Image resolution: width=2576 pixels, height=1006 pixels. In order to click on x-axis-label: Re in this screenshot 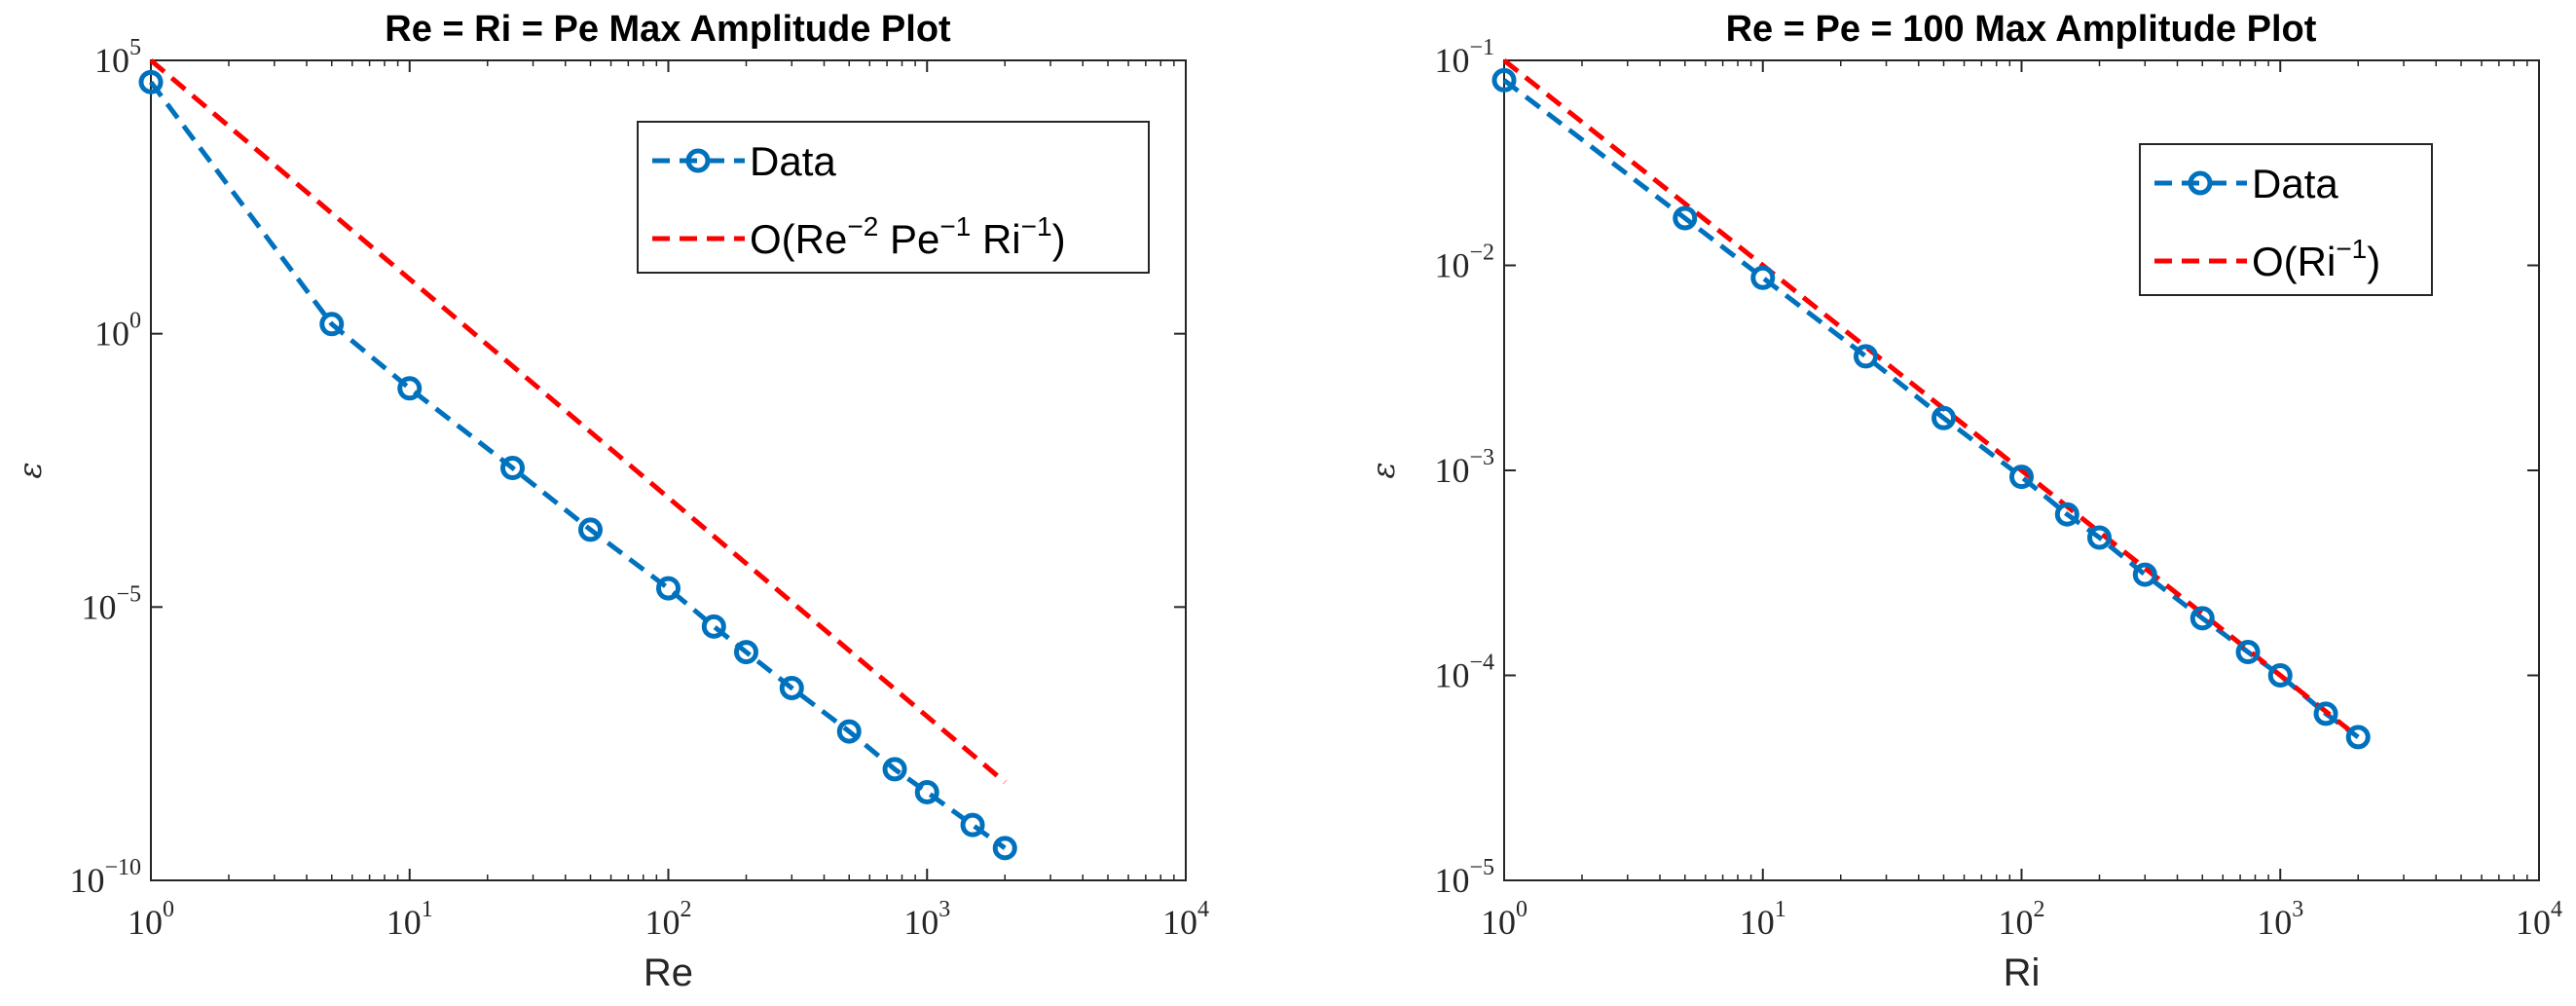, I will do `click(668, 972)`.